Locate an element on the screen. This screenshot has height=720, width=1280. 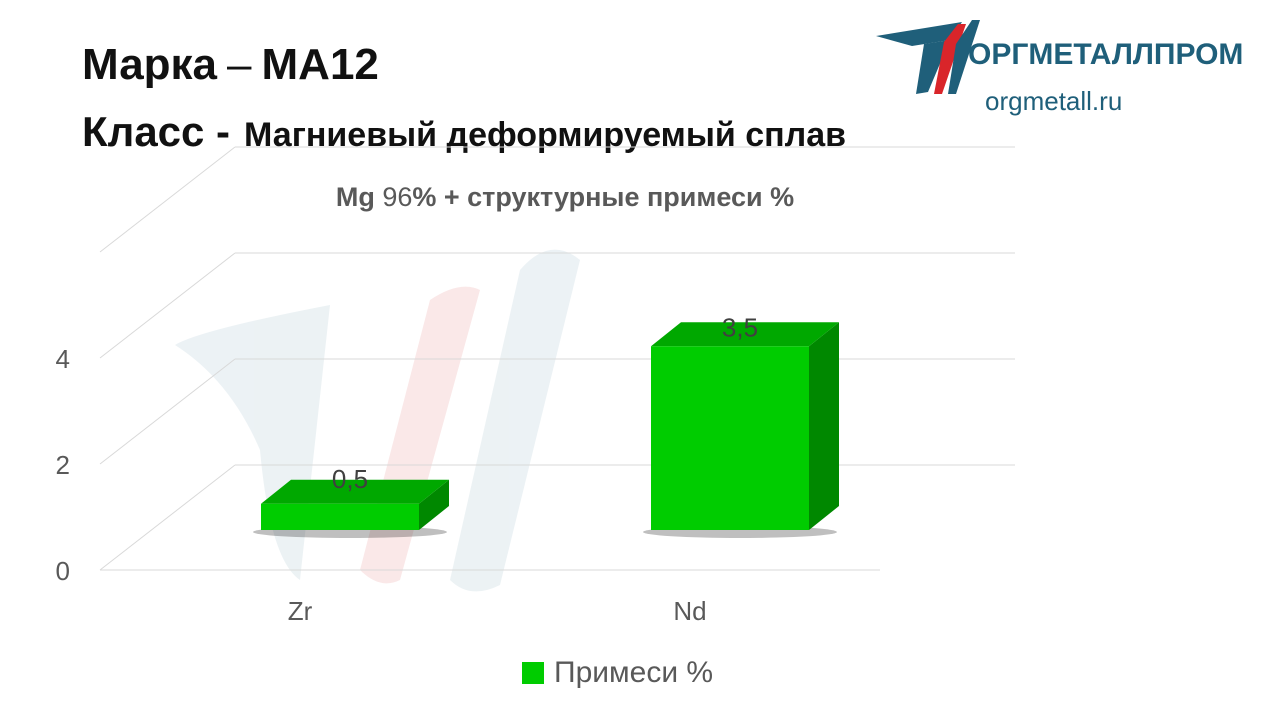
x-category-label: Nd is located at coordinates (689, 611).